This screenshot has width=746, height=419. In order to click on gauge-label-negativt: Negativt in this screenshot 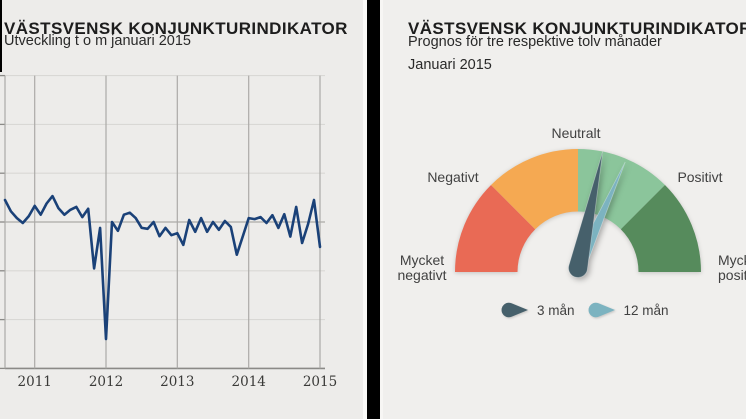, I will do `click(453, 177)`.